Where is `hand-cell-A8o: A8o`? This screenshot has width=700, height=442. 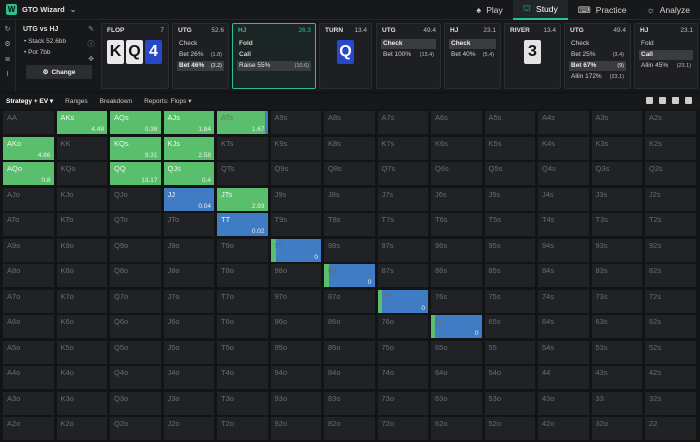
hand-cell-A8o: A8o is located at coordinates (28, 276).